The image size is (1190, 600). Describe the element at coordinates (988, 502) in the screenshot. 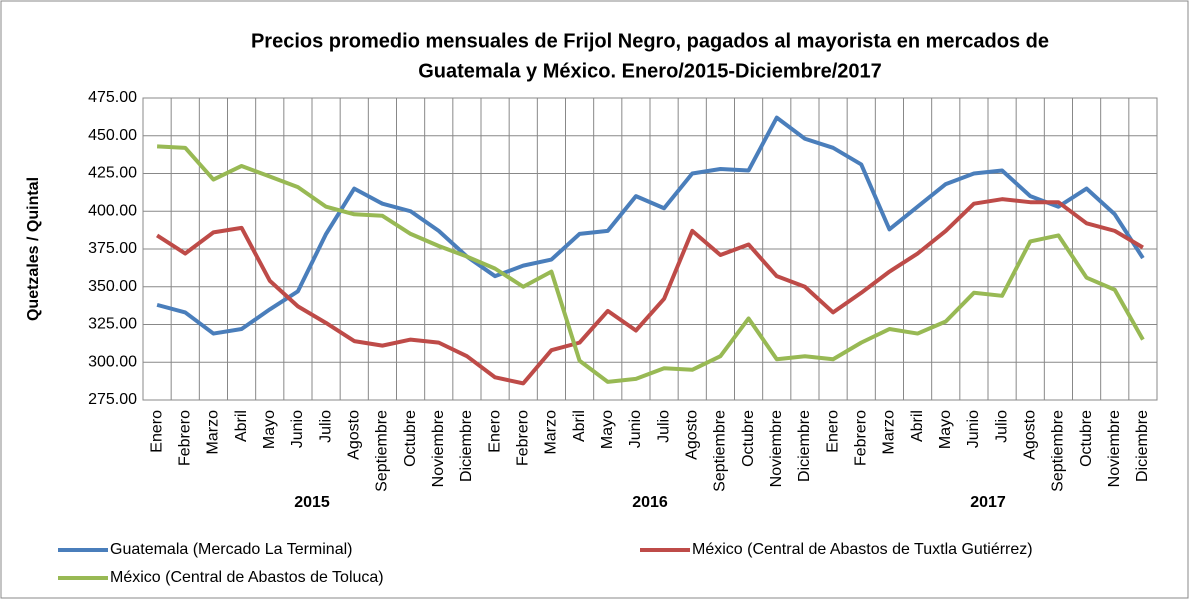

I see `group-label: 2017` at that location.